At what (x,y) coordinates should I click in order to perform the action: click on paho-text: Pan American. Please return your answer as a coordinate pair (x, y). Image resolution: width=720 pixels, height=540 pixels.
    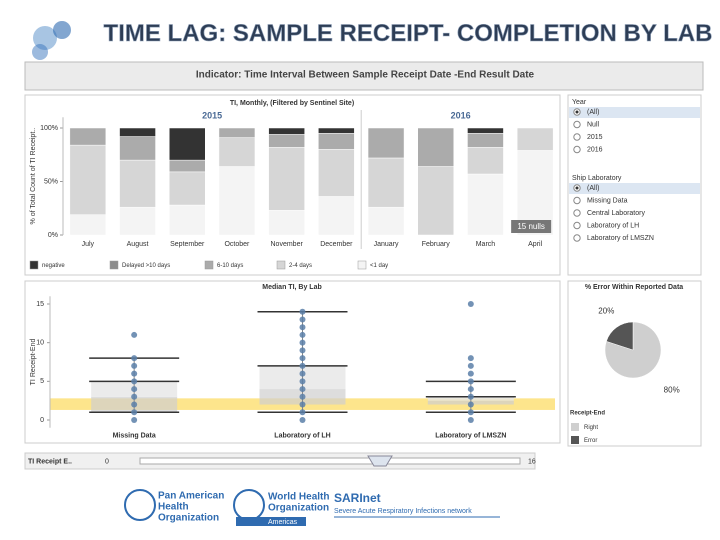
    Looking at the image, I should click on (191, 496).